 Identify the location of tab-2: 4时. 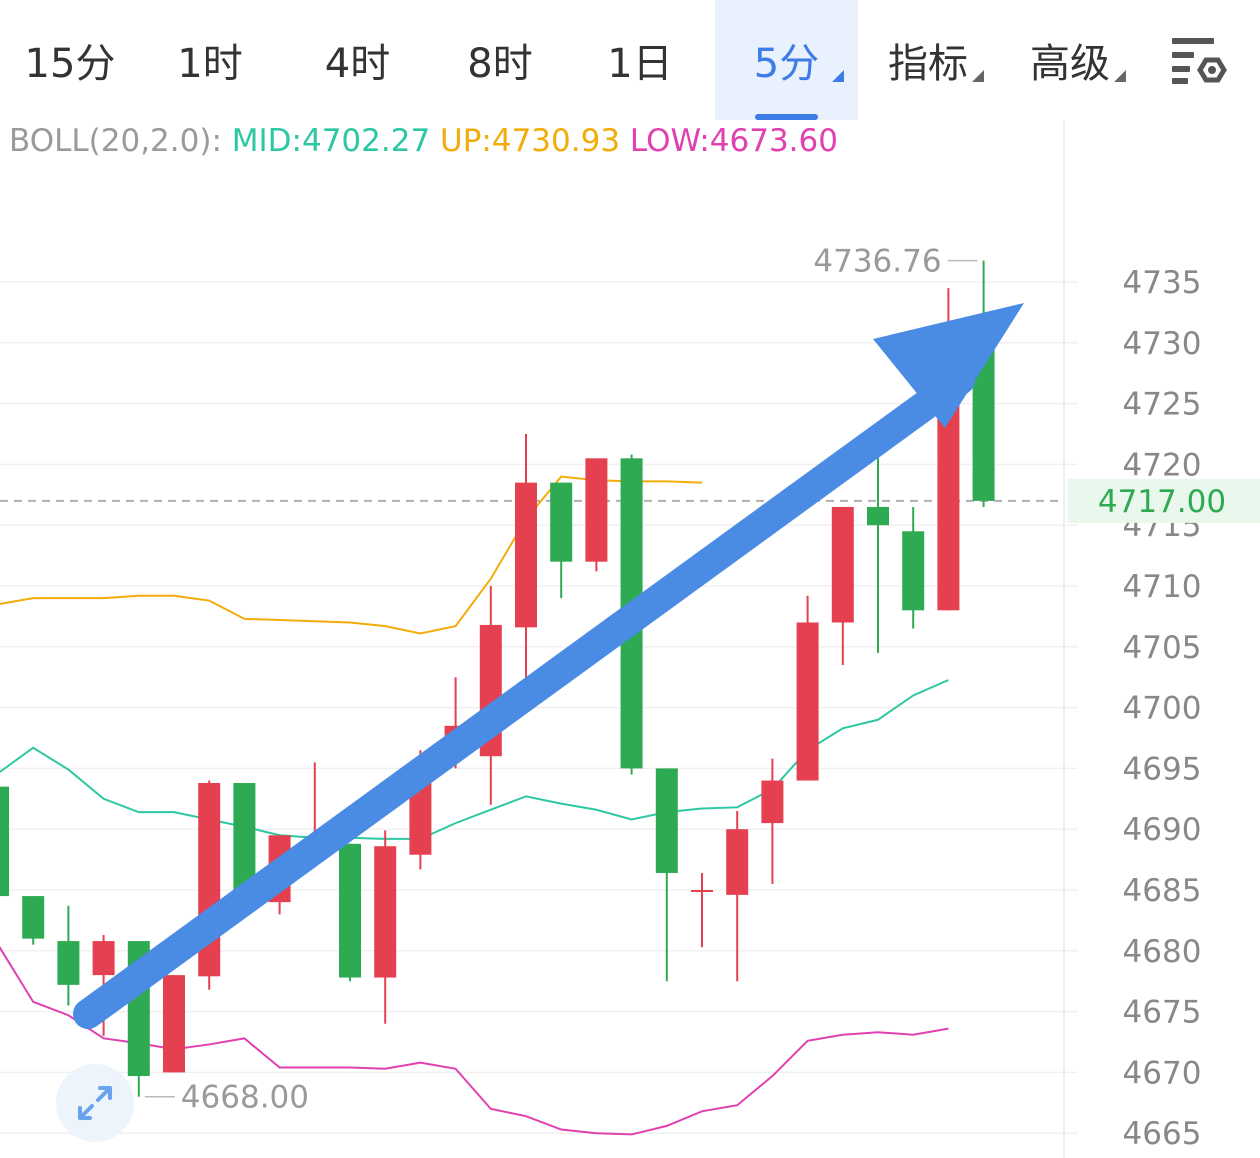
(357, 60).